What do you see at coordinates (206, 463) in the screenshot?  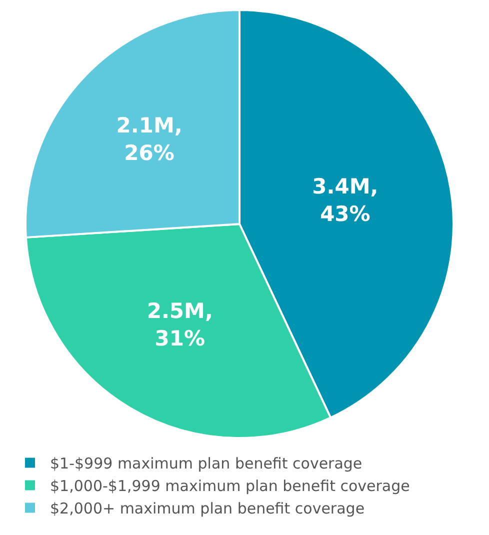 I see `legend-label: $1-$999 maximum plan benefit coverage` at bounding box center [206, 463].